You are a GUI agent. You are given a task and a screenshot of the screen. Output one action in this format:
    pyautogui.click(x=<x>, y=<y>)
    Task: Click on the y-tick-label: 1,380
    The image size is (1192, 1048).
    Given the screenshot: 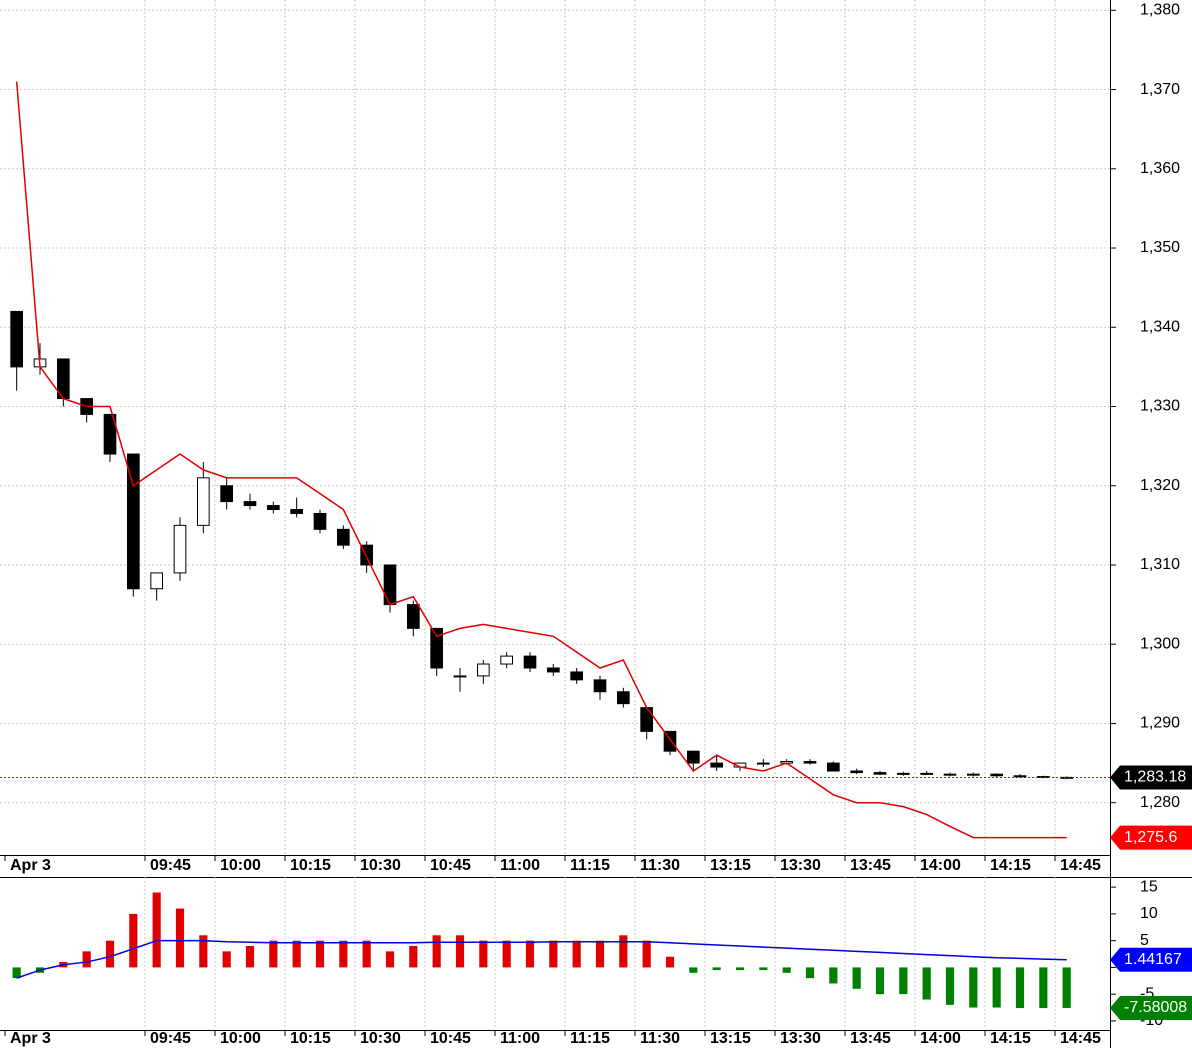 What is the action you would take?
    pyautogui.click(x=1160, y=10)
    